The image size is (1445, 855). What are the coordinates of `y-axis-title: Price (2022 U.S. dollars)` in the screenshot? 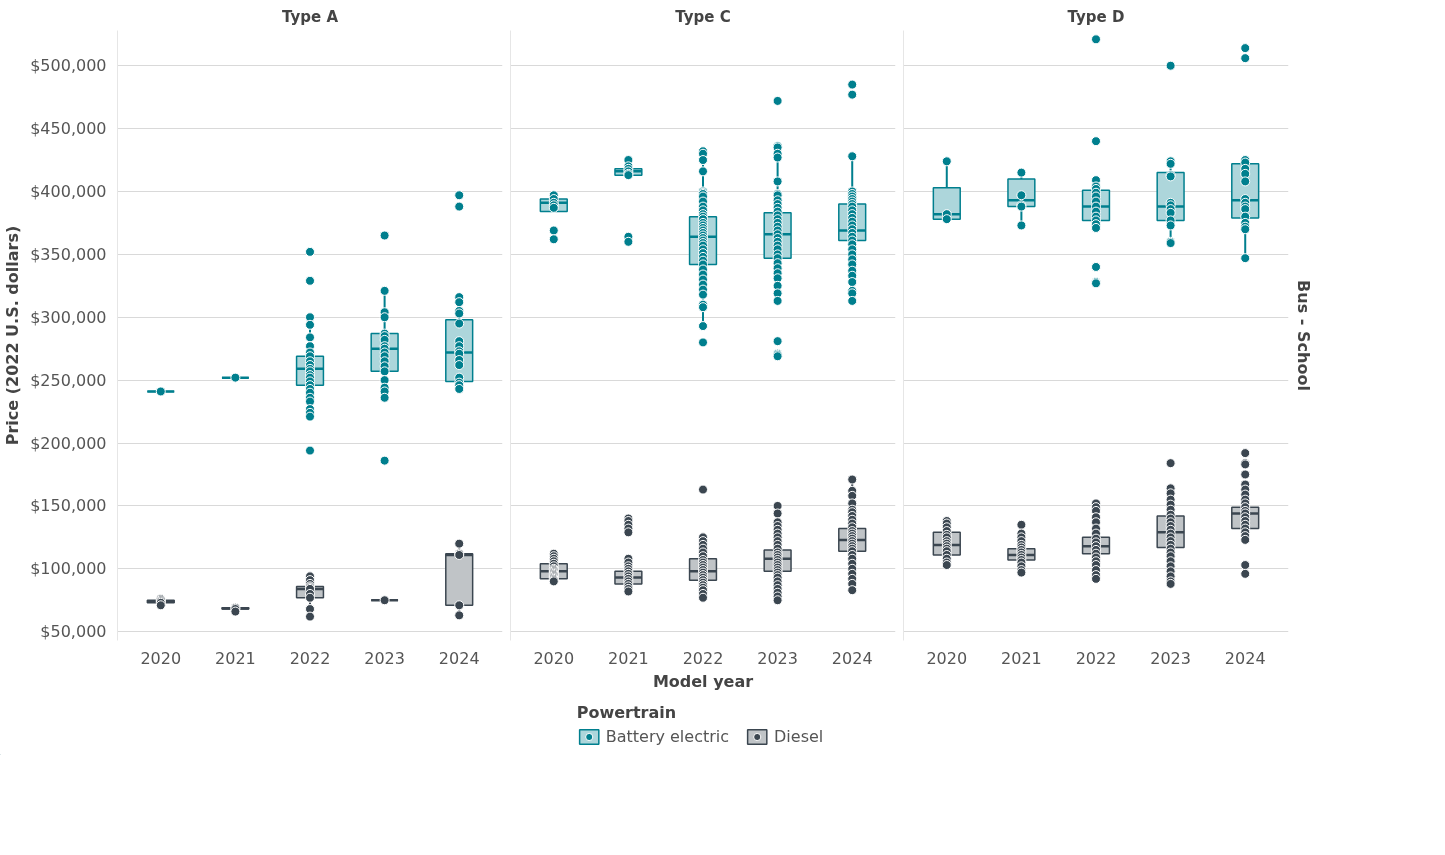 It's located at (13, 335).